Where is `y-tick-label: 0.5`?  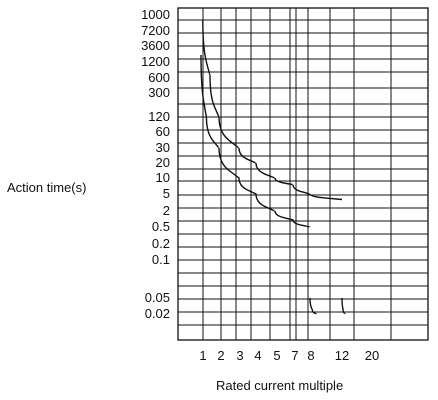 y-tick-label: 0.5 is located at coordinates (161, 226).